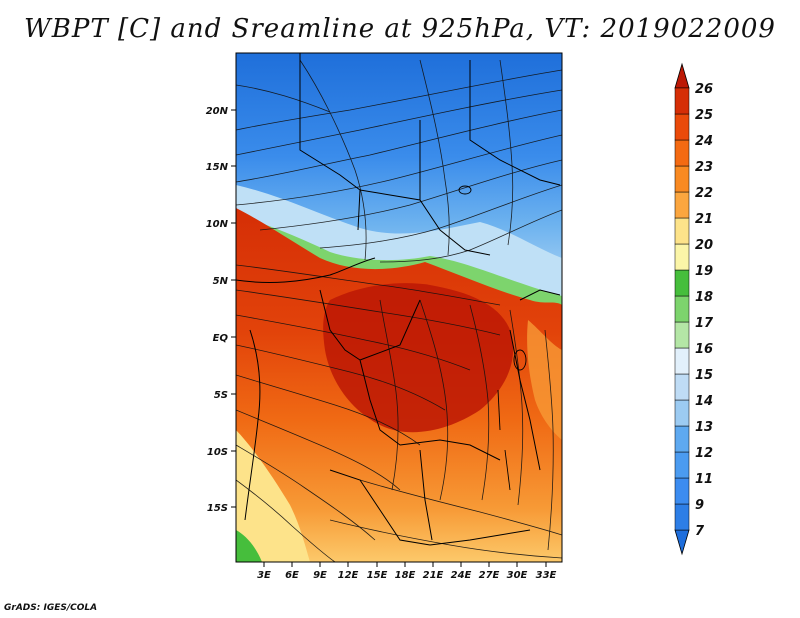 The width and height of the screenshot is (800, 618). Describe the element at coordinates (544, 380) in the screenshot. I see `eastern-highlands` at that location.